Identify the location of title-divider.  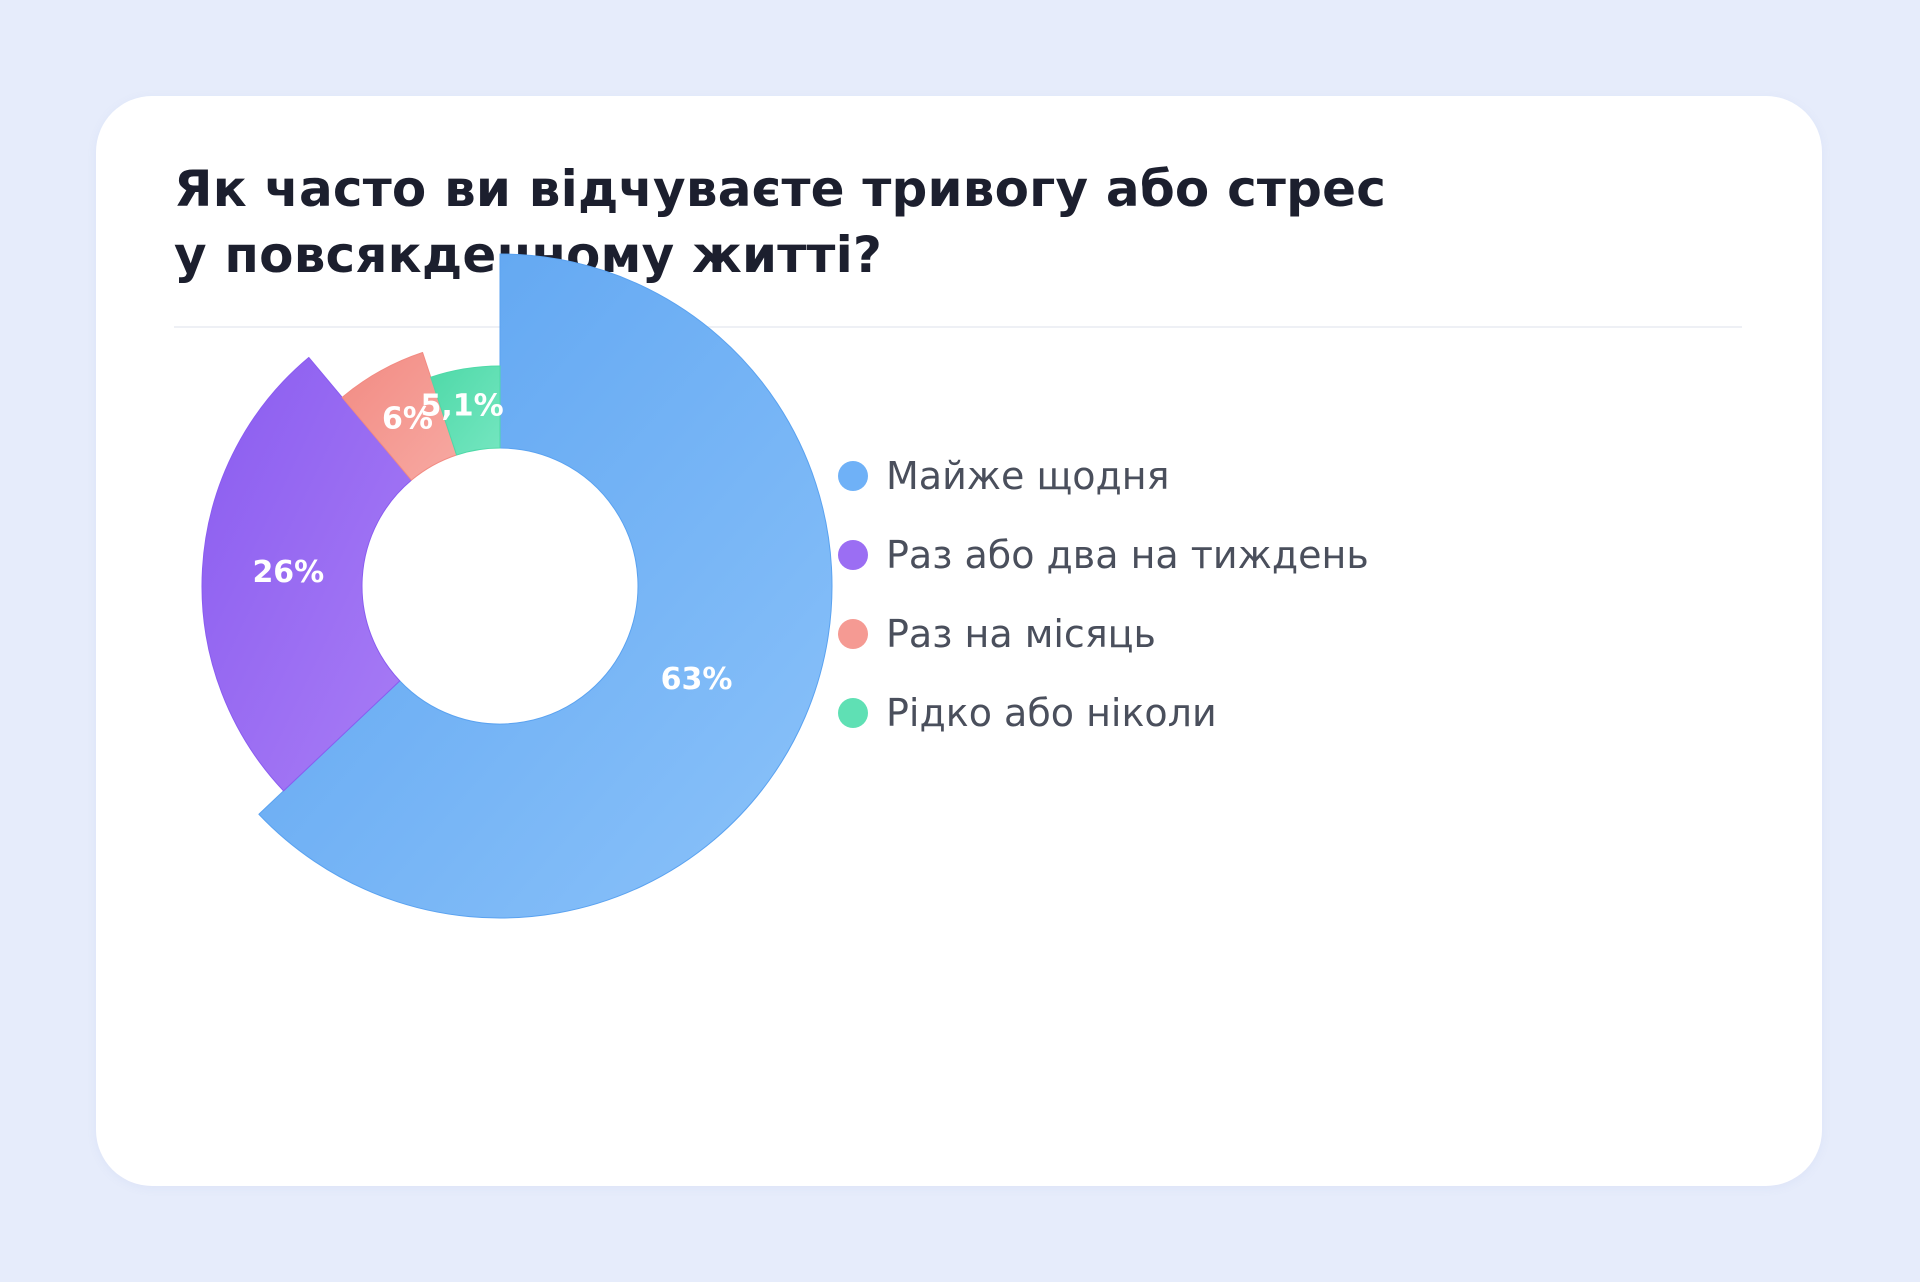
(958, 327).